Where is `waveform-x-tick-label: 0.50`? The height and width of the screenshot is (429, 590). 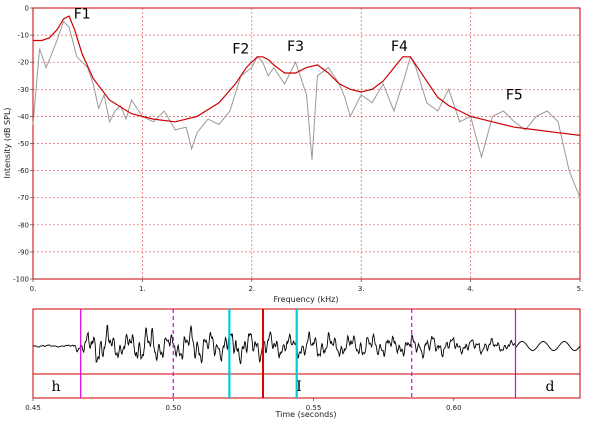 waveform-x-tick-label: 0.50 is located at coordinates (173, 408).